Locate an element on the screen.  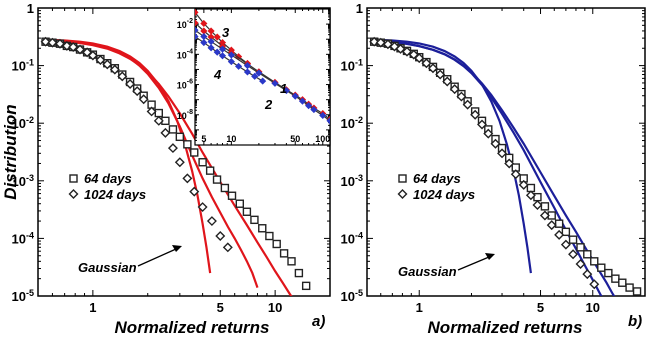
inset-chart: 10⁻² 10⁻⁴ 10⁻⁶ 10⁻⁸ 5 10 50 100 3 4 1 2 is located at coordinates (254, 77).